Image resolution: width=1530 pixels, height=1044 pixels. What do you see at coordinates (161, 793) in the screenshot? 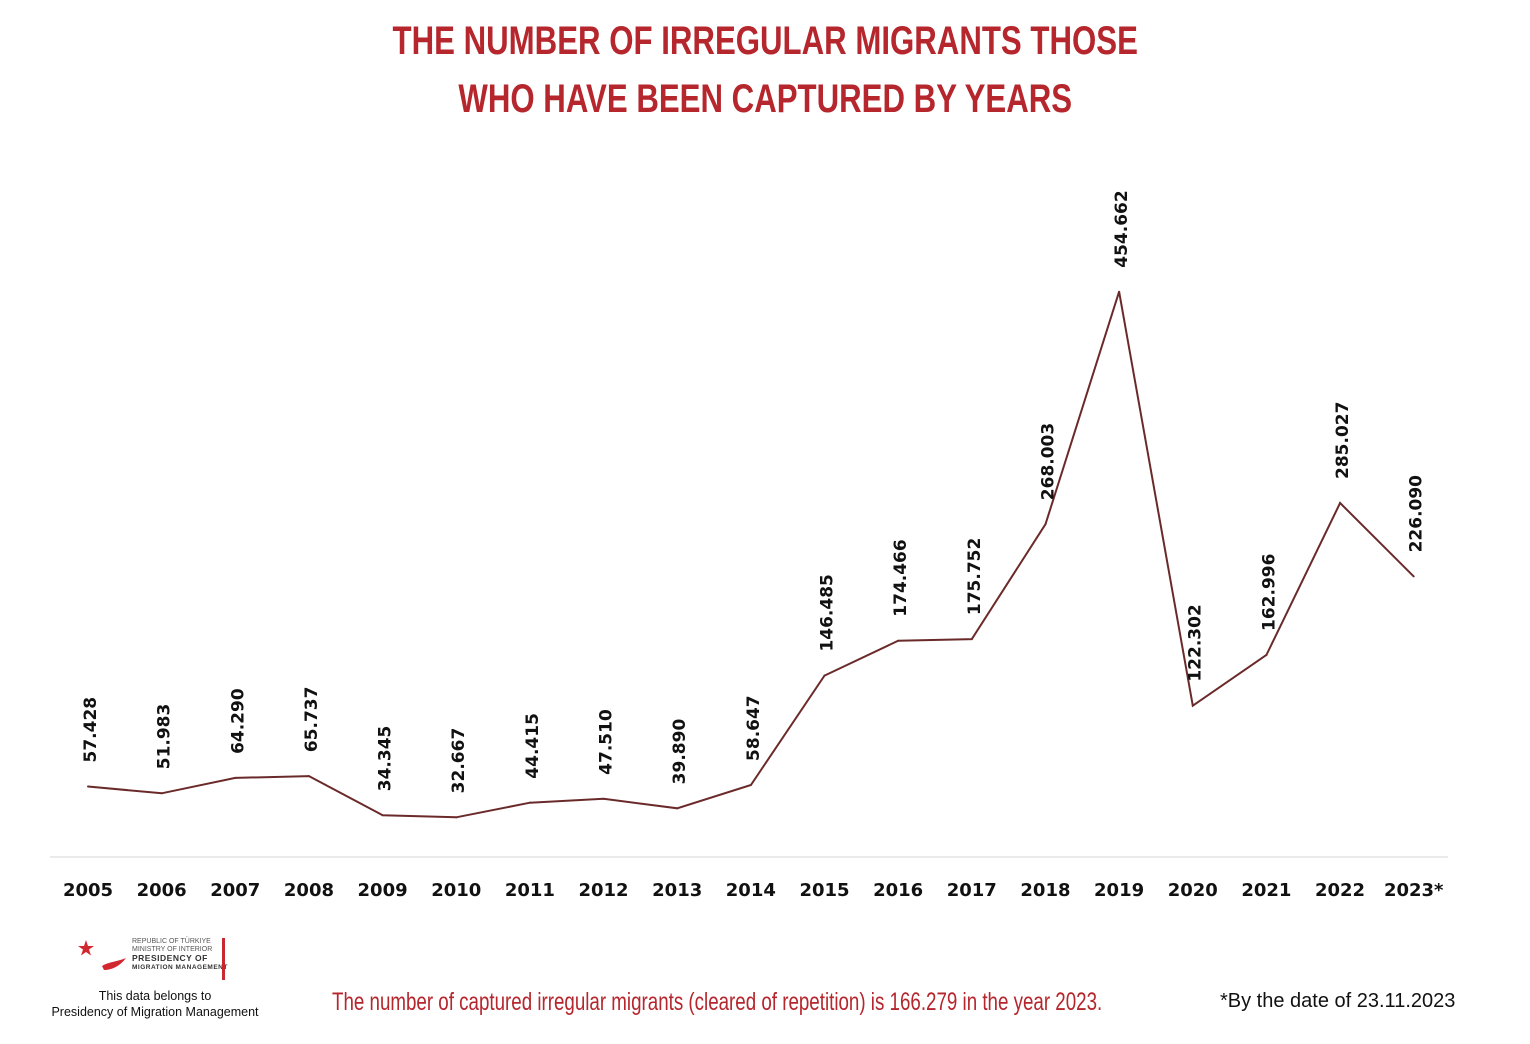
I see `data-point-2006` at bounding box center [161, 793].